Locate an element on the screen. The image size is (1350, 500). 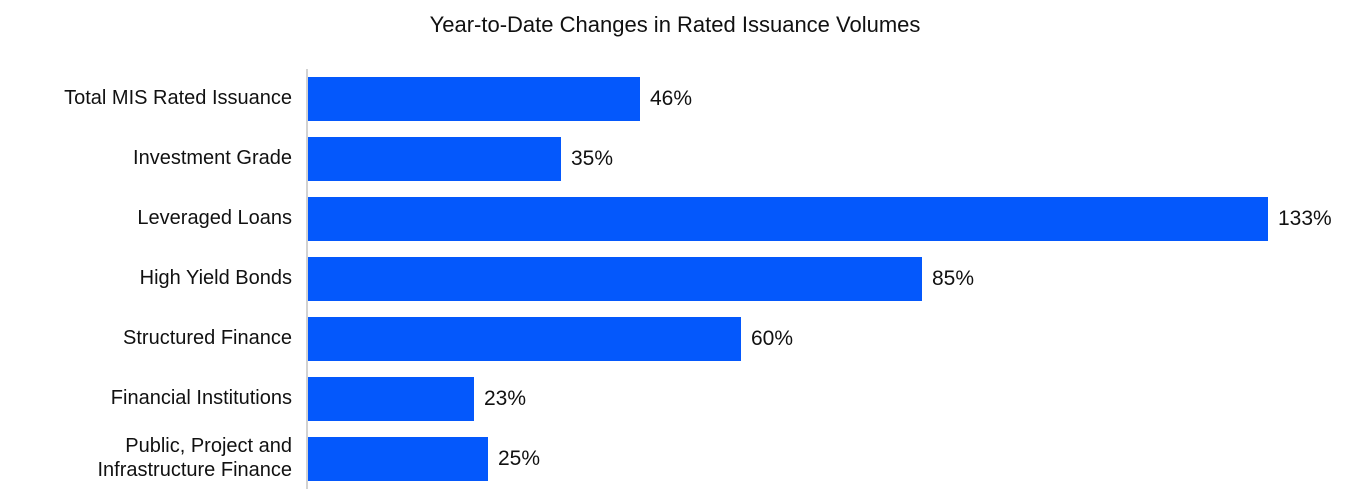
category-label: Structured Finance is located at coordinates (207, 338).